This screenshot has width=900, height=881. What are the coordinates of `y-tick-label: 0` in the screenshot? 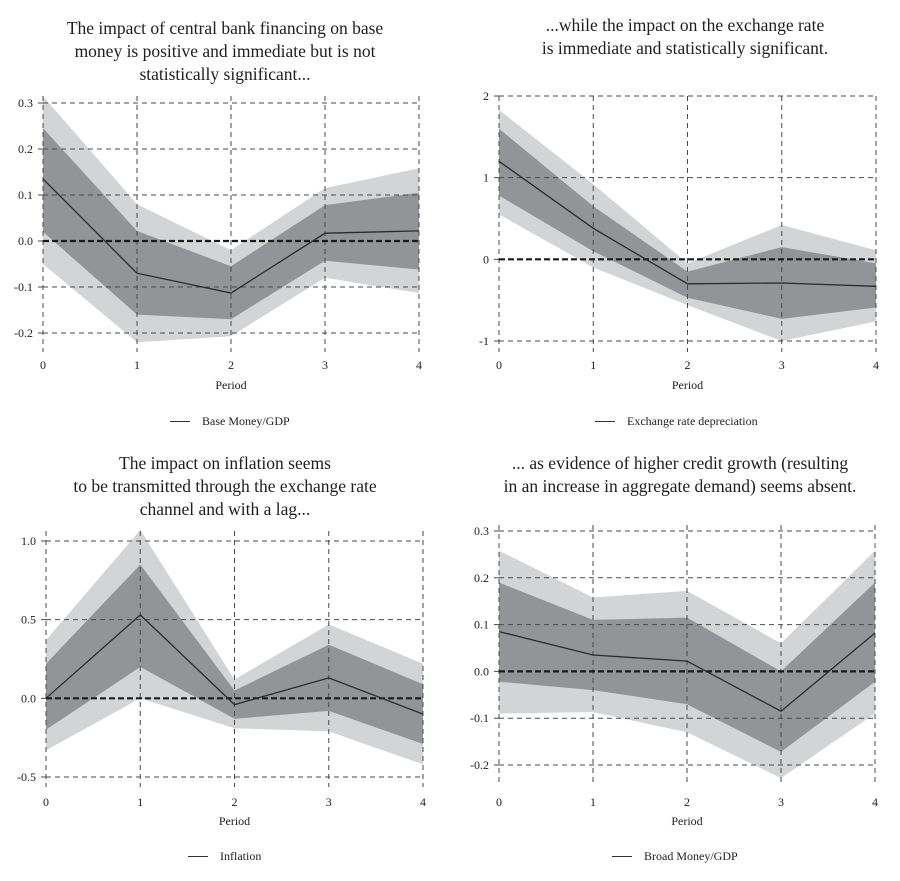 It's located at (486, 259).